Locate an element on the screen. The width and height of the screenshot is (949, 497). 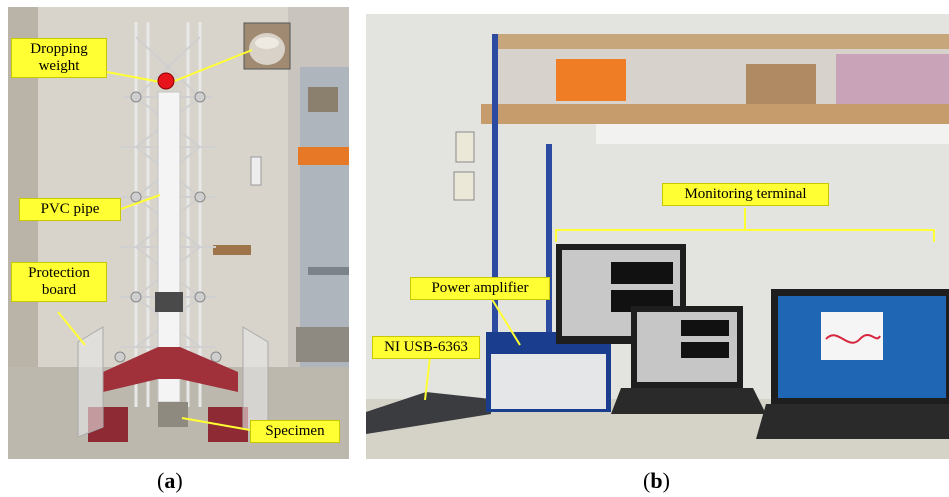
caption-a-letter: a is located at coordinates (170, 480).